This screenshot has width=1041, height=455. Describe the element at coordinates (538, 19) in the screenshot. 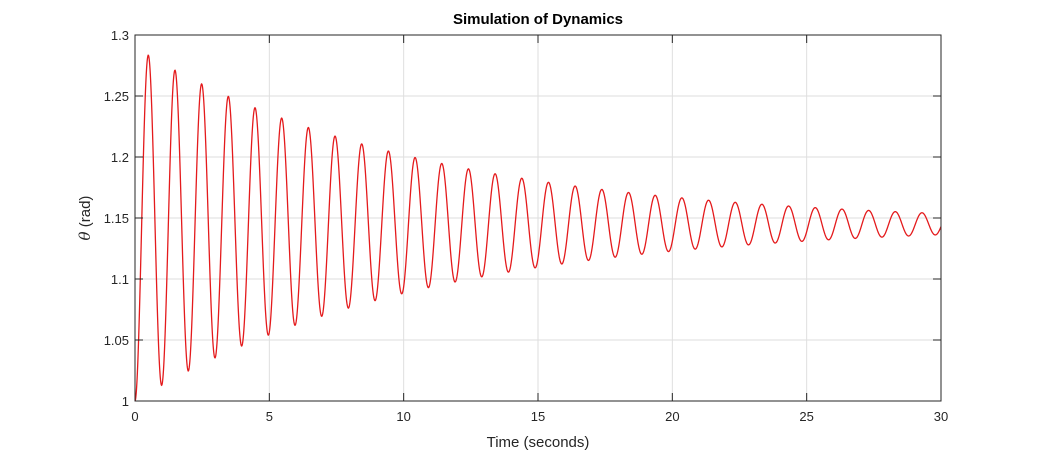

I see `chart-title: Simulation of Dynamics` at that location.